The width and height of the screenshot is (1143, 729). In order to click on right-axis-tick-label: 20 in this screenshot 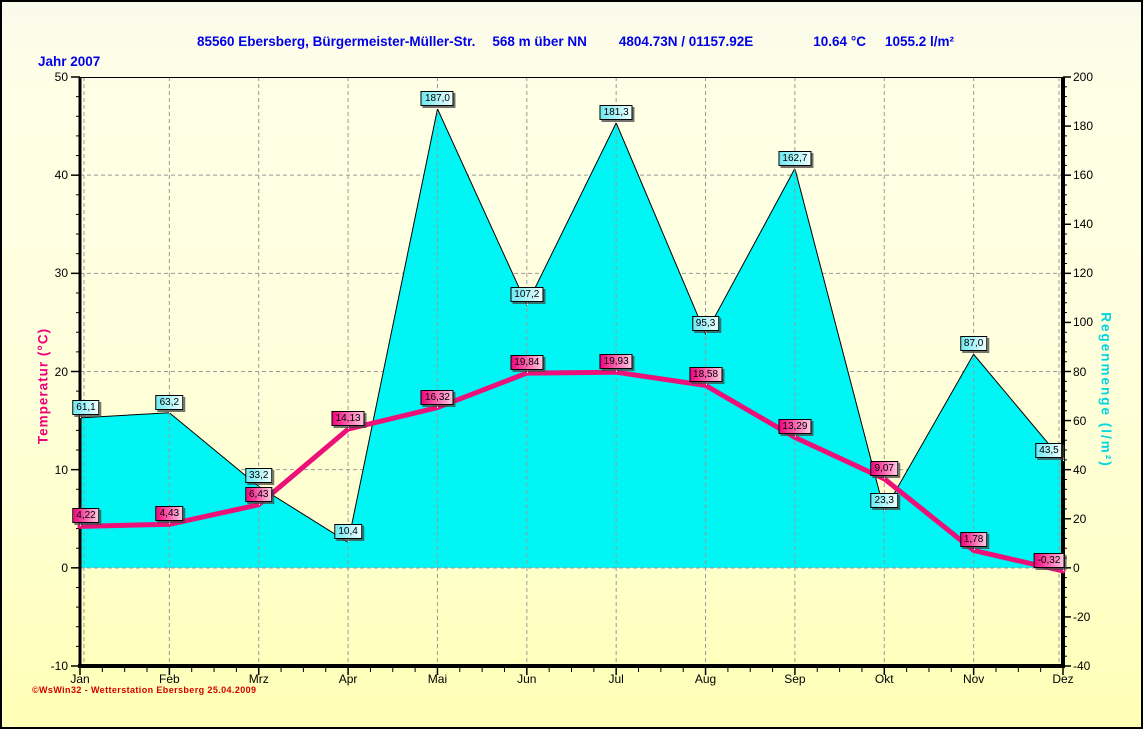, I will do `click(1080, 518)`.